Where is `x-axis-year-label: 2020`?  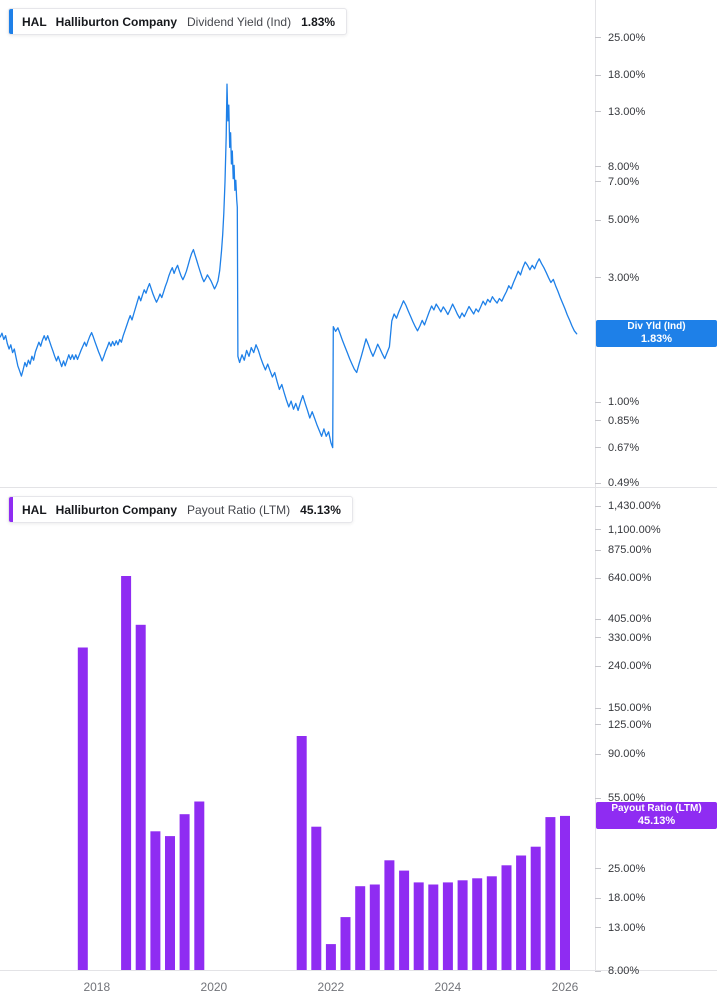 x-axis-year-label: 2020 is located at coordinates (214, 987).